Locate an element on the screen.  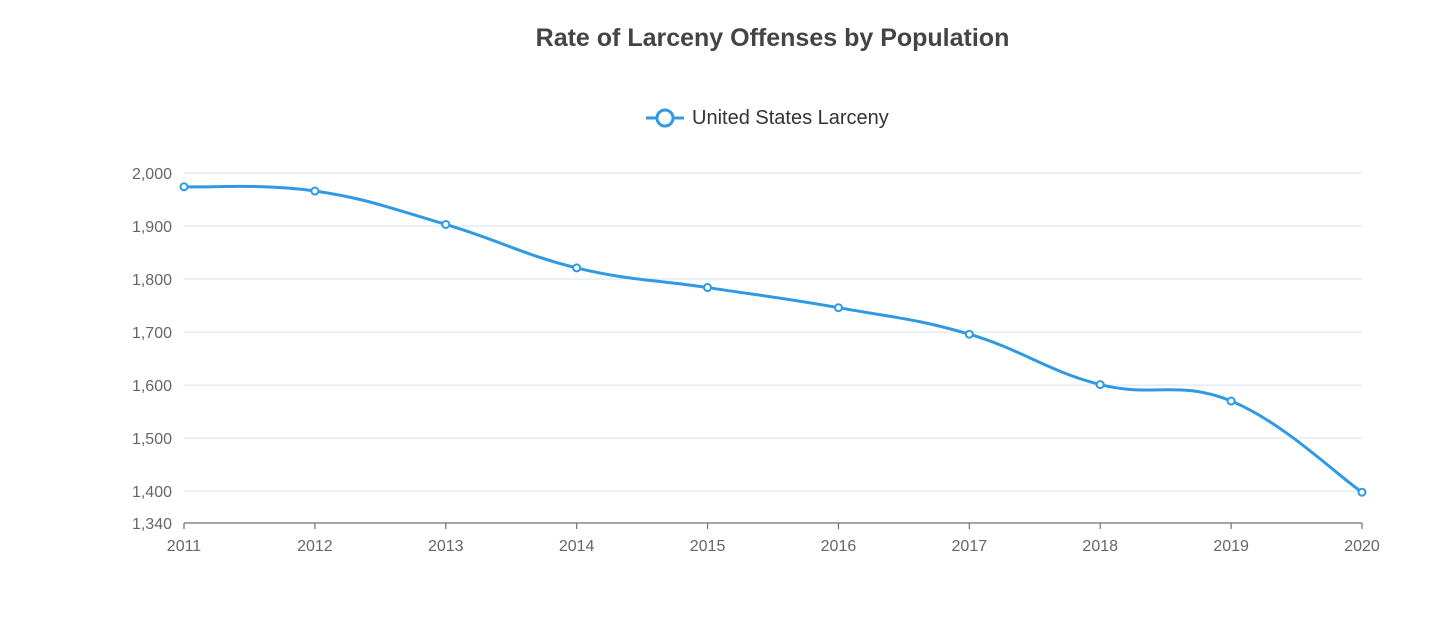
data-point-2019 is located at coordinates (1231, 401).